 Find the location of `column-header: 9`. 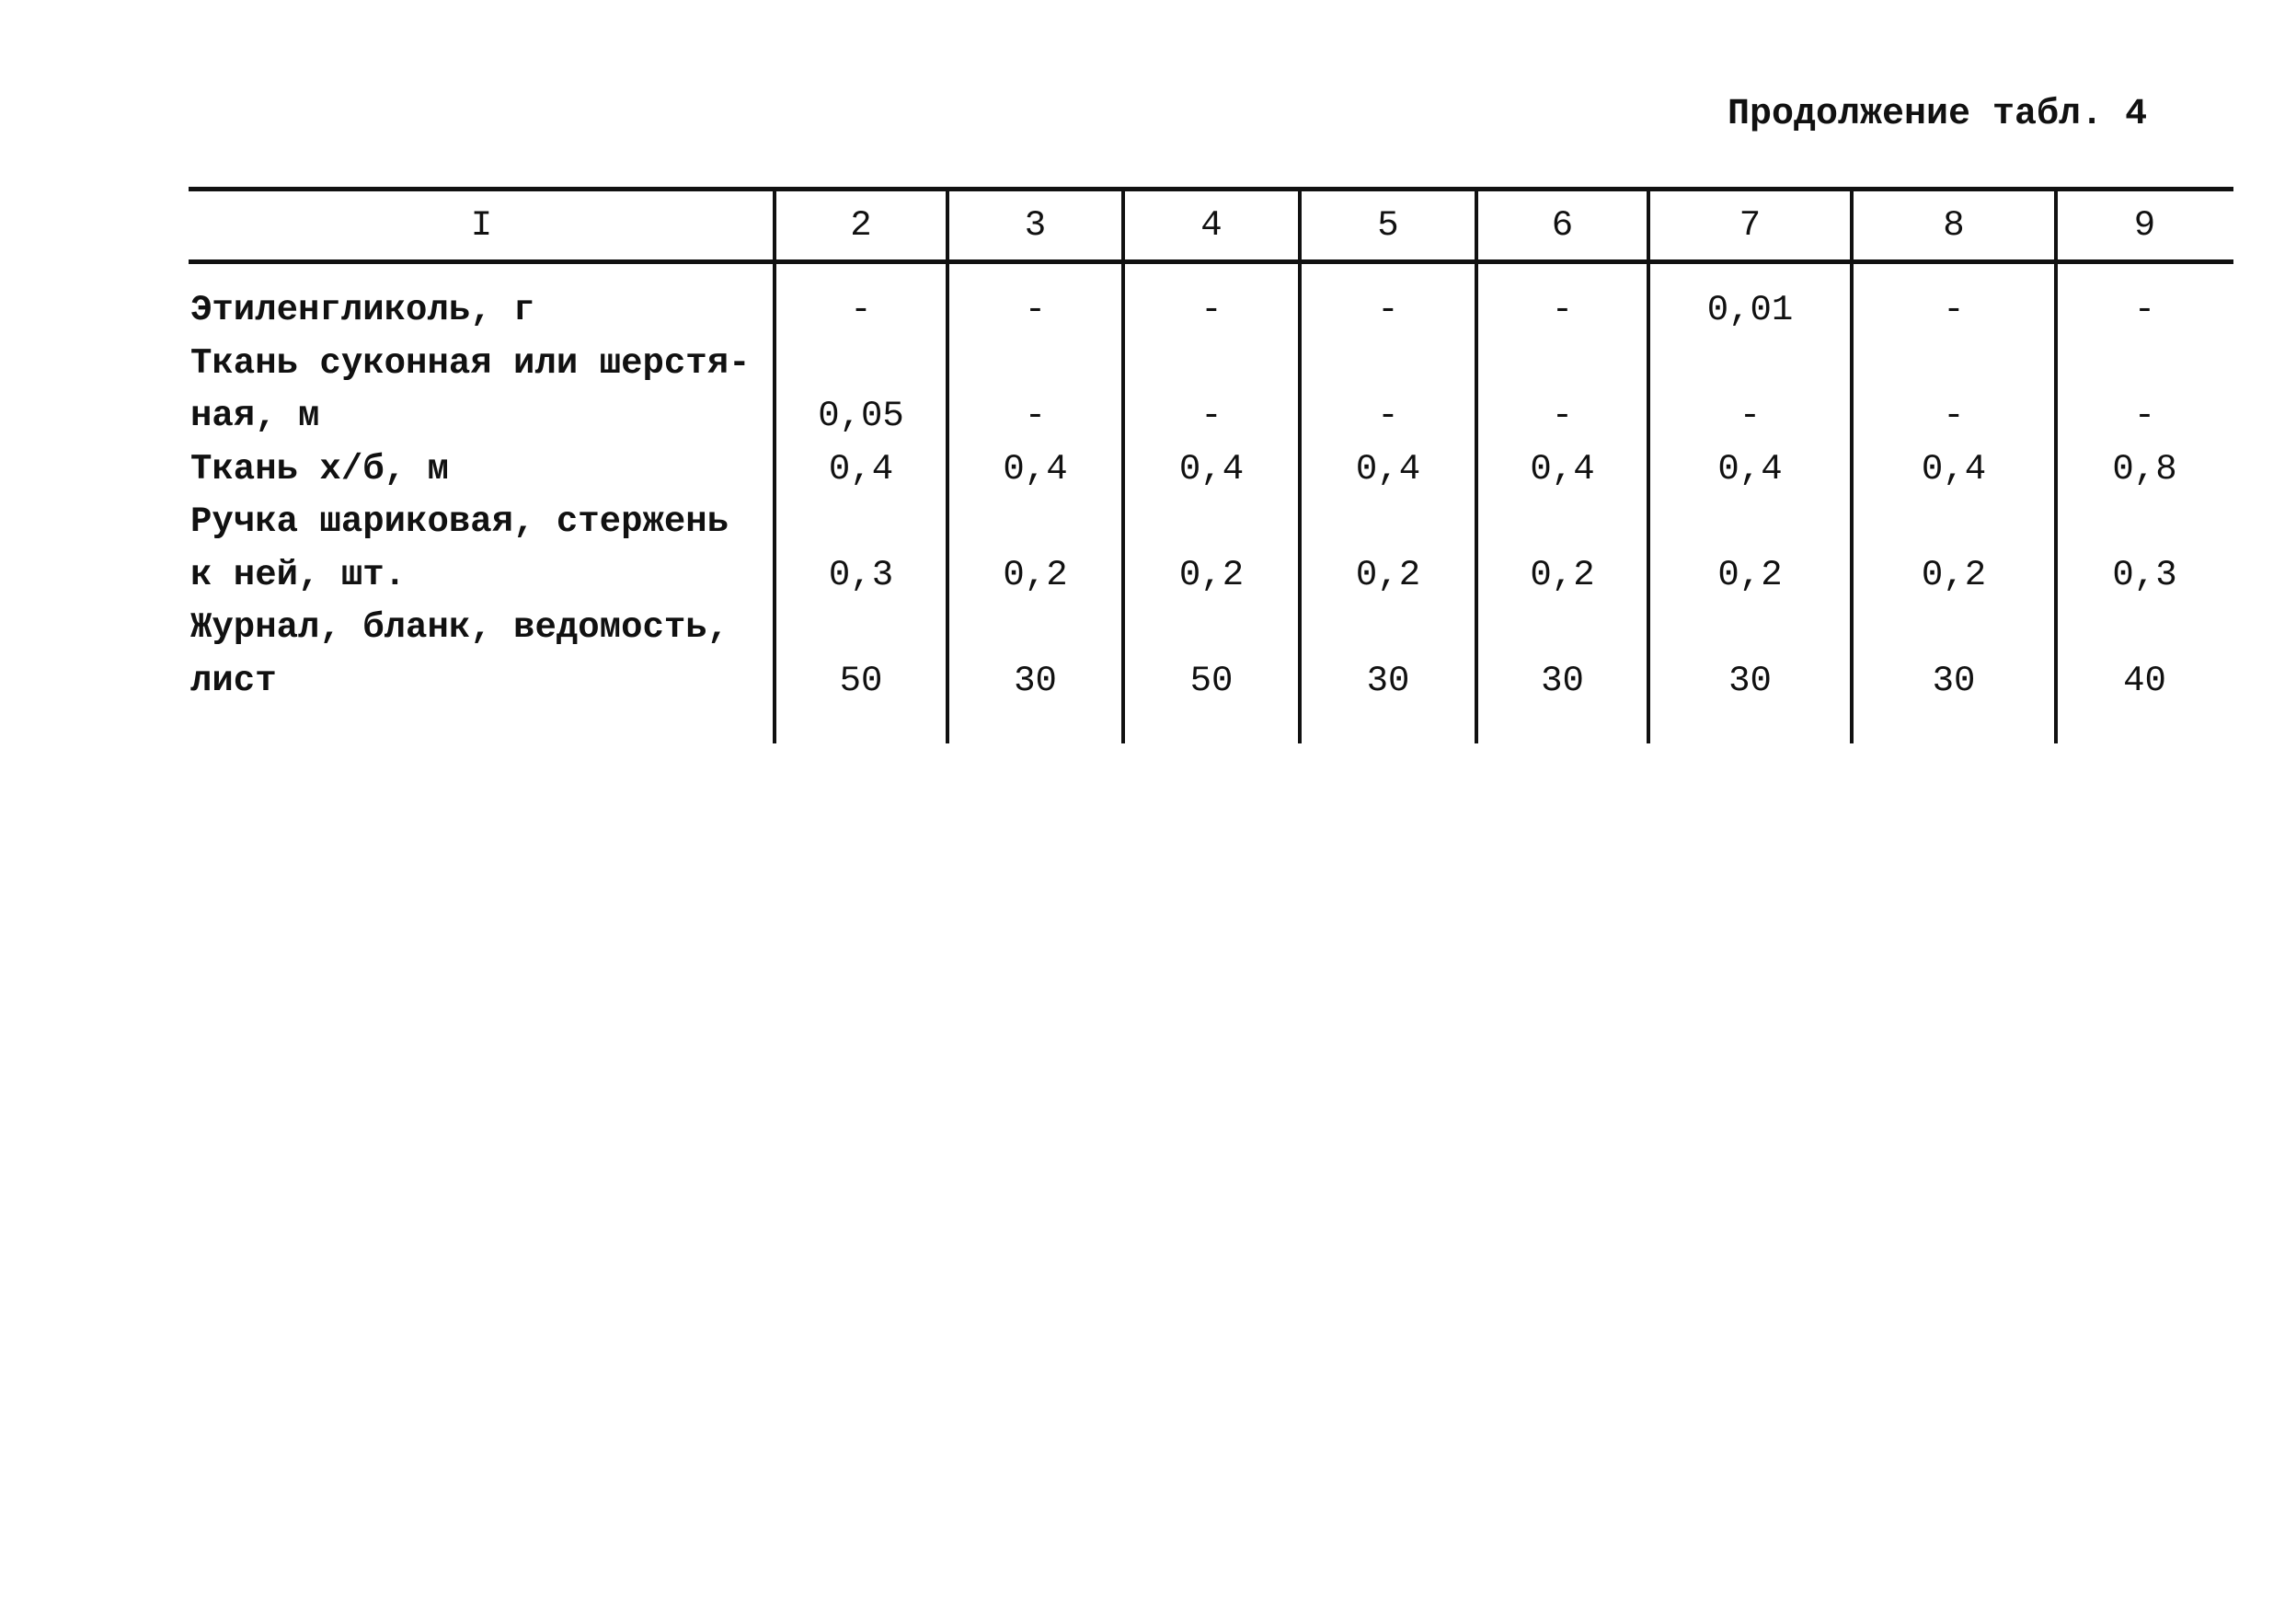

column-header: 9 is located at coordinates (2144, 225).